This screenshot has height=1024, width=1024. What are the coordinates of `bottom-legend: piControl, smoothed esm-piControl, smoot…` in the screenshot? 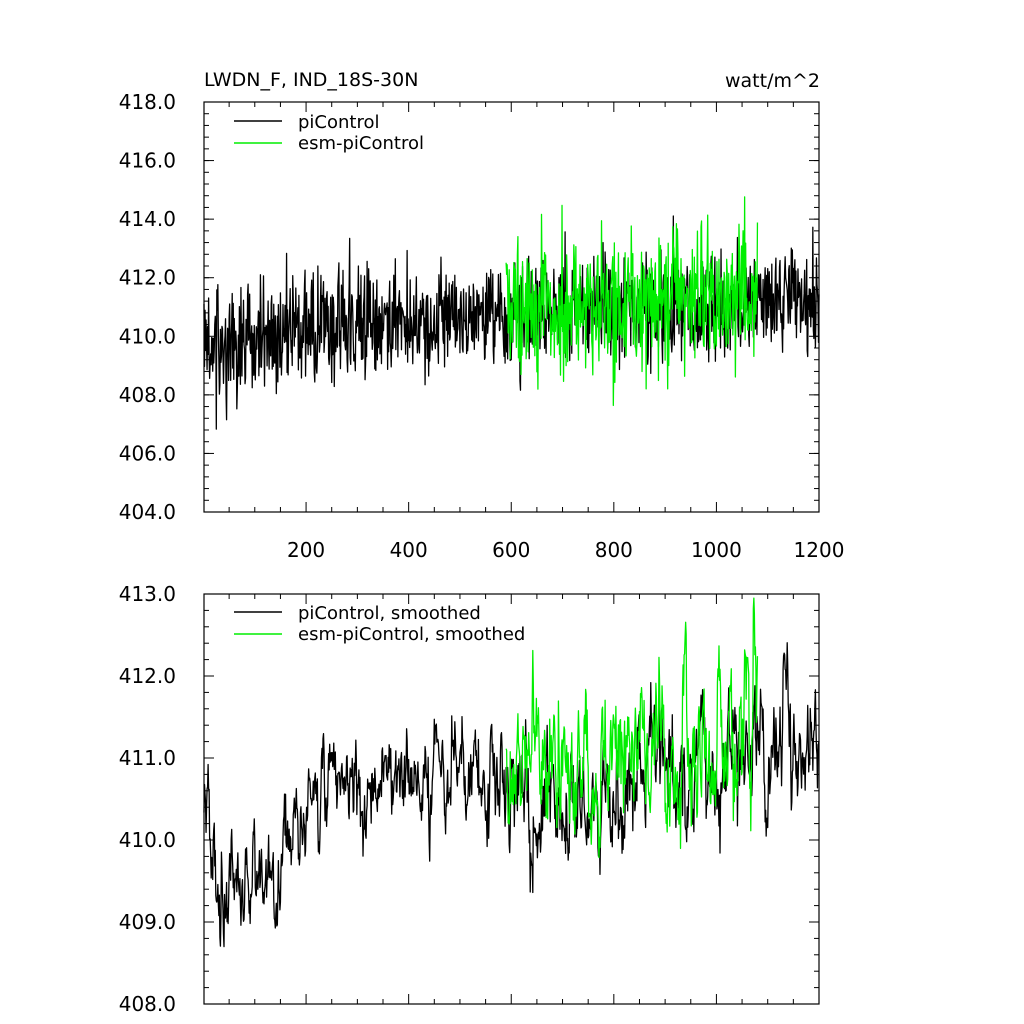 It's located at (379, 624).